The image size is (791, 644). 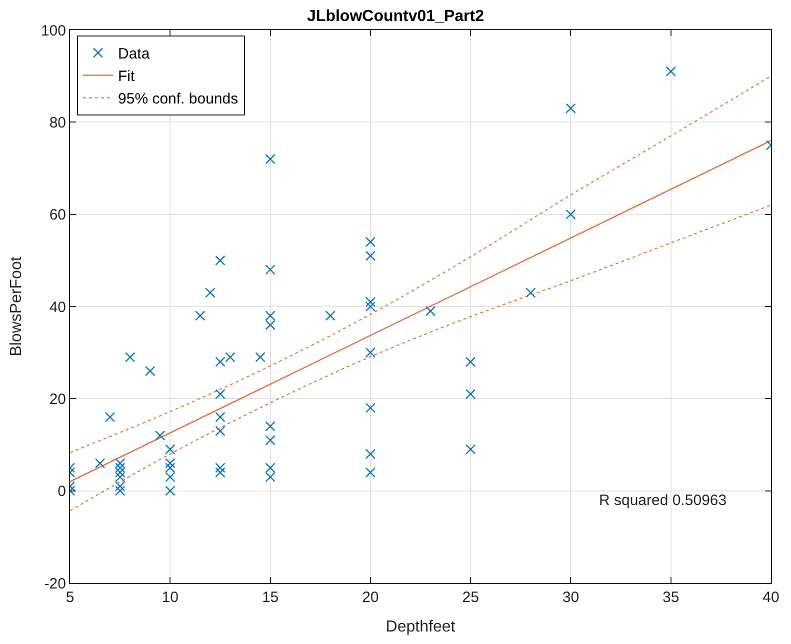 What do you see at coordinates (55, 583) in the screenshot?
I see `y-tick-label: -20` at bounding box center [55, 583].